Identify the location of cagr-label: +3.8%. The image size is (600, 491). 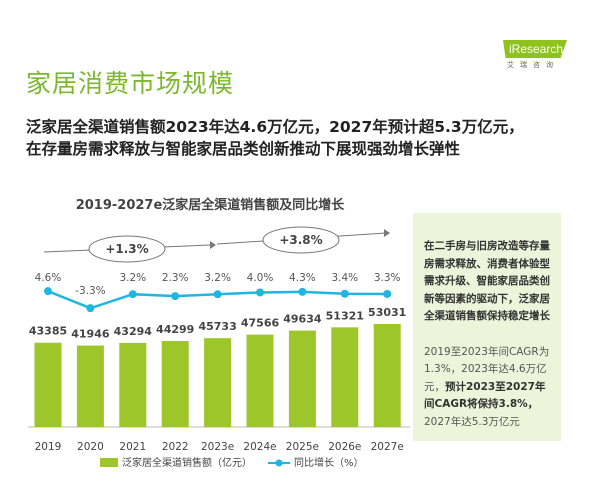
(300, 240).